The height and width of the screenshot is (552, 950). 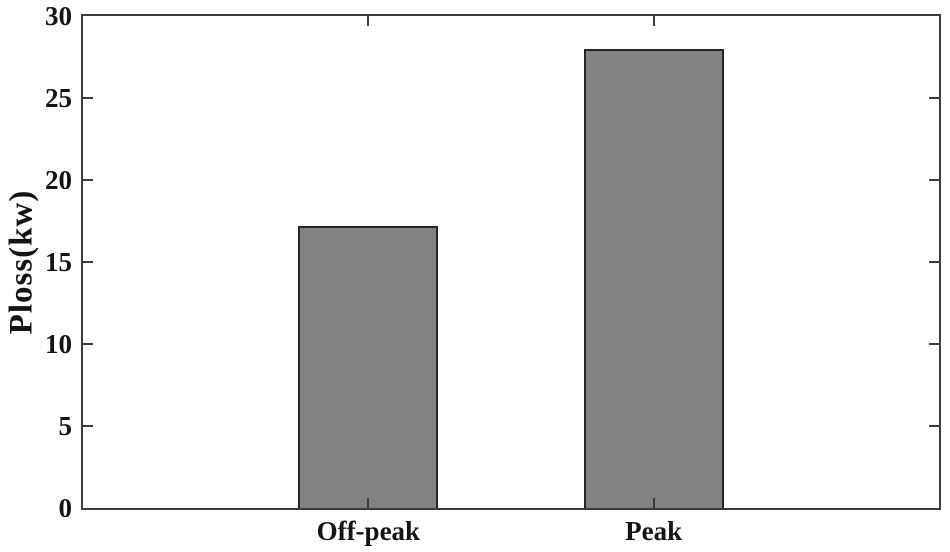 What do you see at coordinates (58, 98) in the screenshot?
I see `y-tick-label: 25` at bounding box center [58, 98].